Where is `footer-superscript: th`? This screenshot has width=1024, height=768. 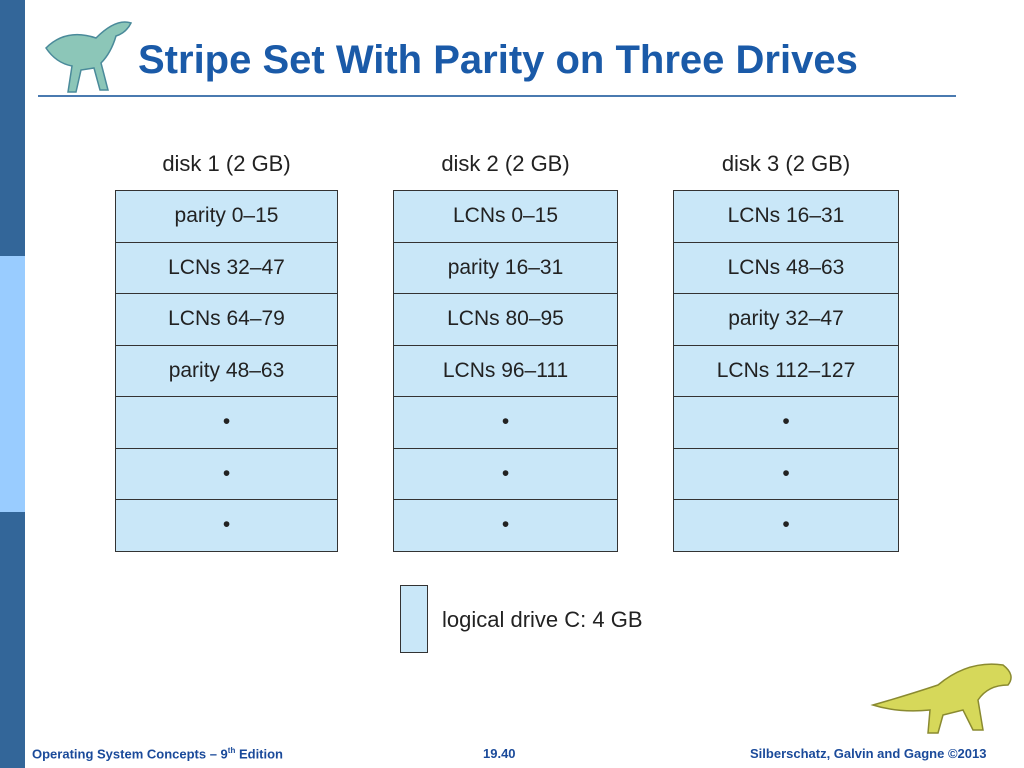
footer-superscript: th is located at coordinates (231, 750).